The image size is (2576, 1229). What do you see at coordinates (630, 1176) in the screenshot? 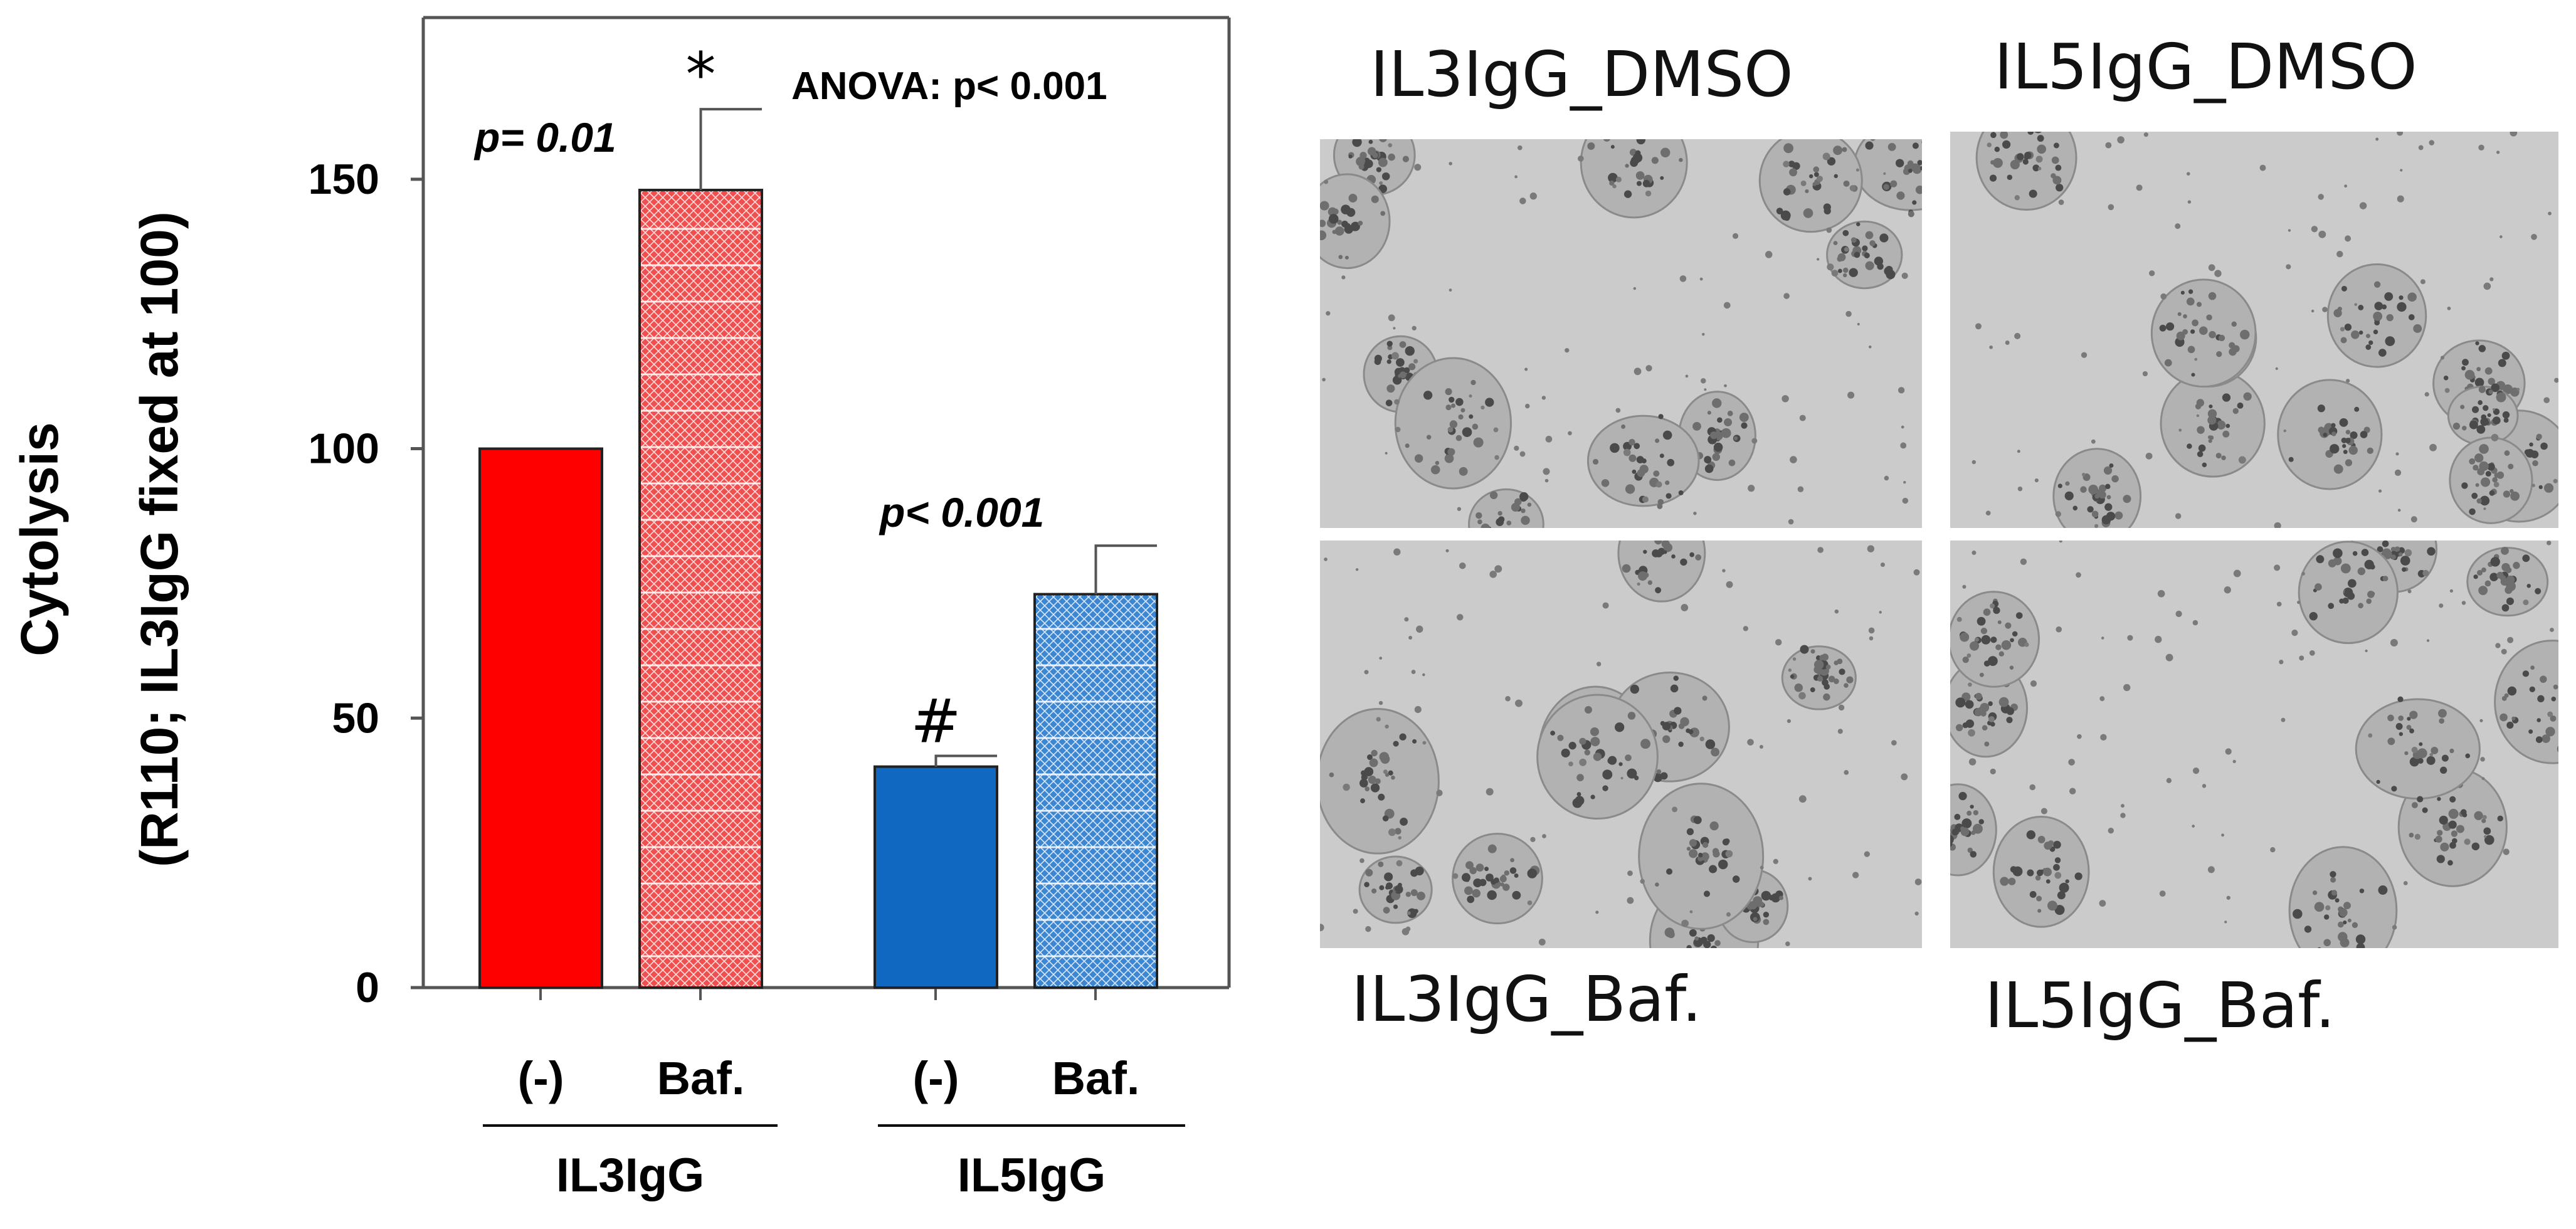
I see `group-label: IL3IgG` at bounding box center [630, 1176].